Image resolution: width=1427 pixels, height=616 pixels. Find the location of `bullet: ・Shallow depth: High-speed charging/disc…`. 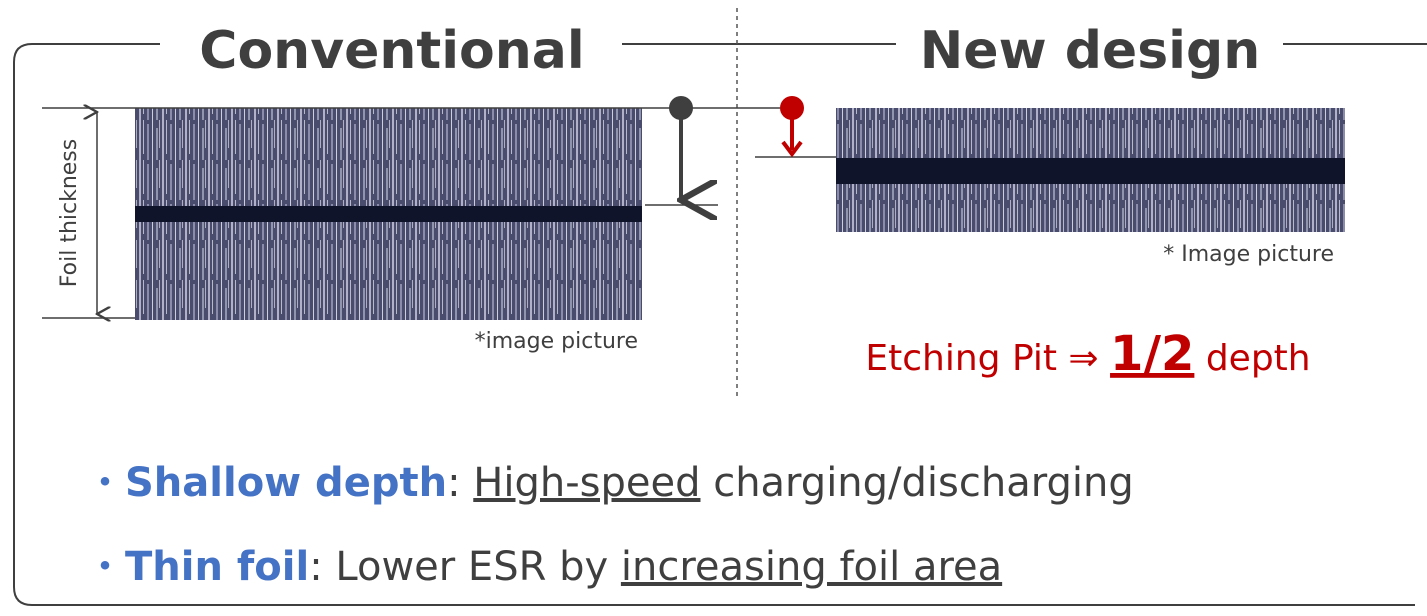

bullet: ・Shallow depth: High-speed charging/disc… is located at coordinates (609, 483).